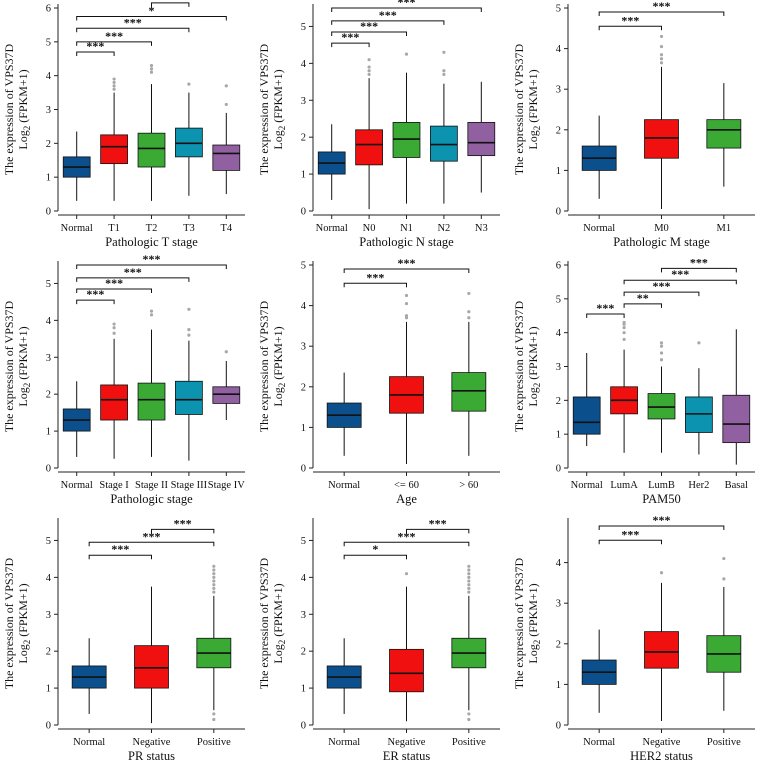 The height and width of the screenshot is (769, 764). I want to click on y-axis-title-subscript: 2, so click(537, 385).